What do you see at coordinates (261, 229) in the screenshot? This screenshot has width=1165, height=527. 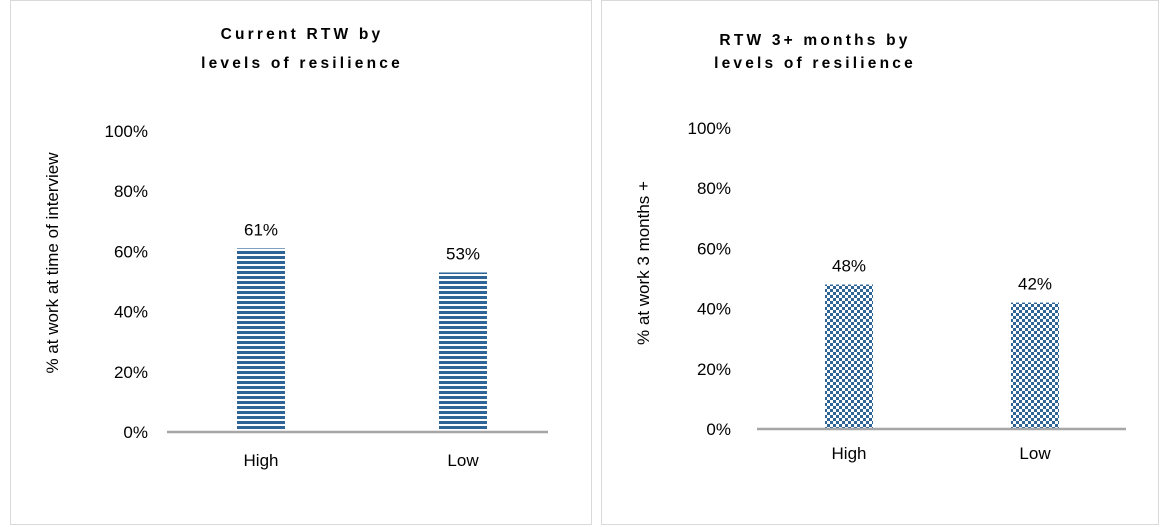 I see `data-label: 61%` at bounding box center [261, 229].